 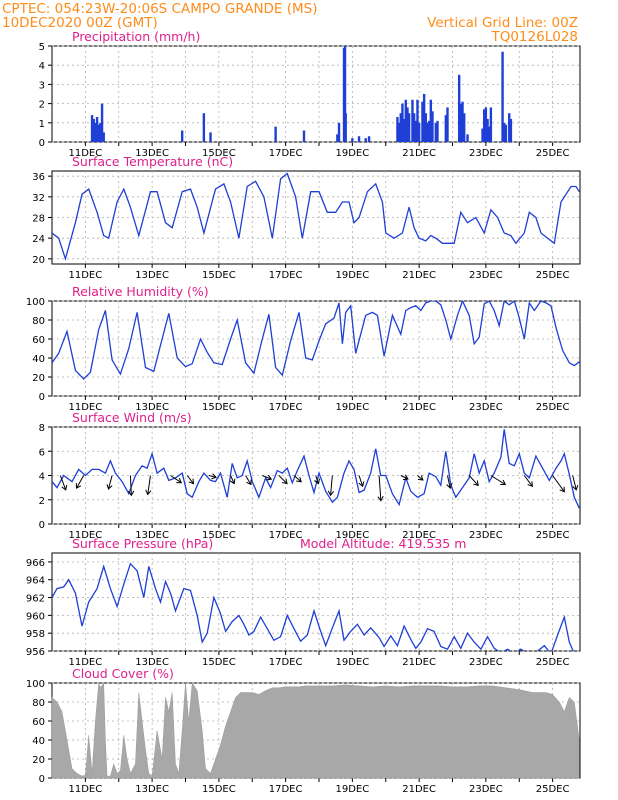 I want to click on y-tick-label: 966, so click(x=35, y=563).